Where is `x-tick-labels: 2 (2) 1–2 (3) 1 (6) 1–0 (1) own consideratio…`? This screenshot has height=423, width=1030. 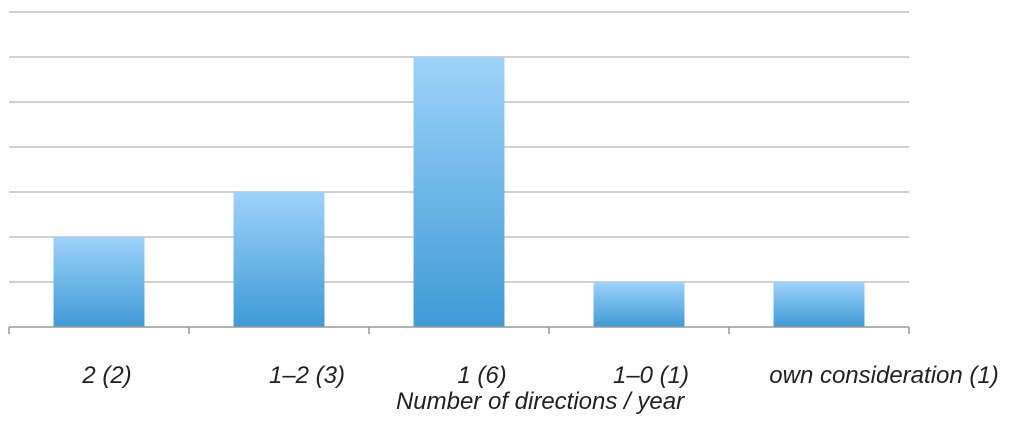 x-tick-labels: 2 (2) 1–2 (3) 1 (6) 1–0 (1) own consideratio… is located at coordinates (539, 375).